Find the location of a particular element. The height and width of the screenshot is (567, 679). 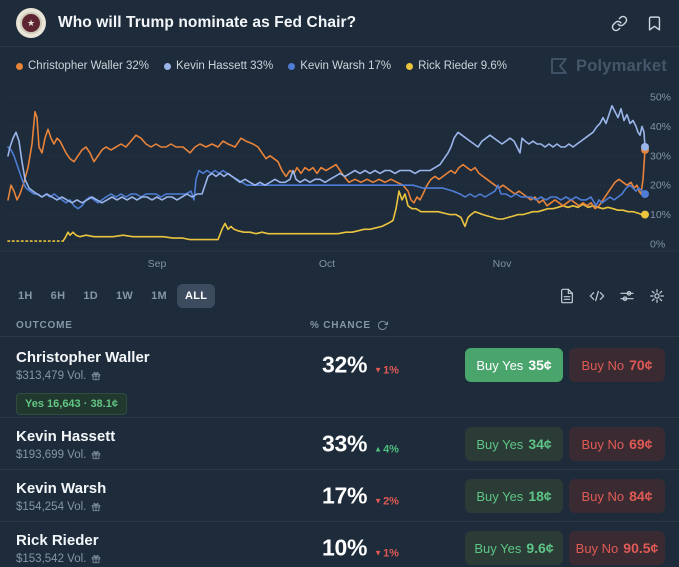

legend-item: Kevin Hassett 33% is located at coordinates (218, 66).